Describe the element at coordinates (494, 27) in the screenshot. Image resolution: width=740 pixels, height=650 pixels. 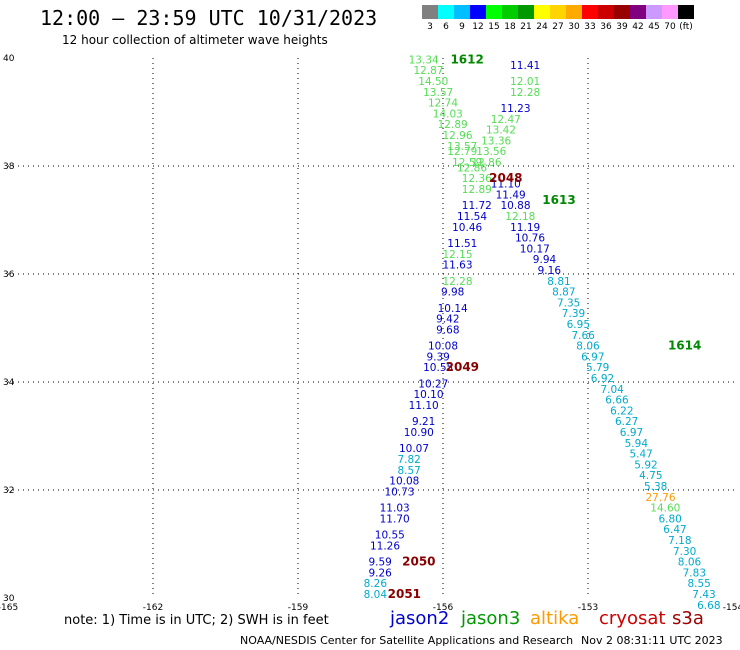
I see `colorbar-label: 15` at that location.